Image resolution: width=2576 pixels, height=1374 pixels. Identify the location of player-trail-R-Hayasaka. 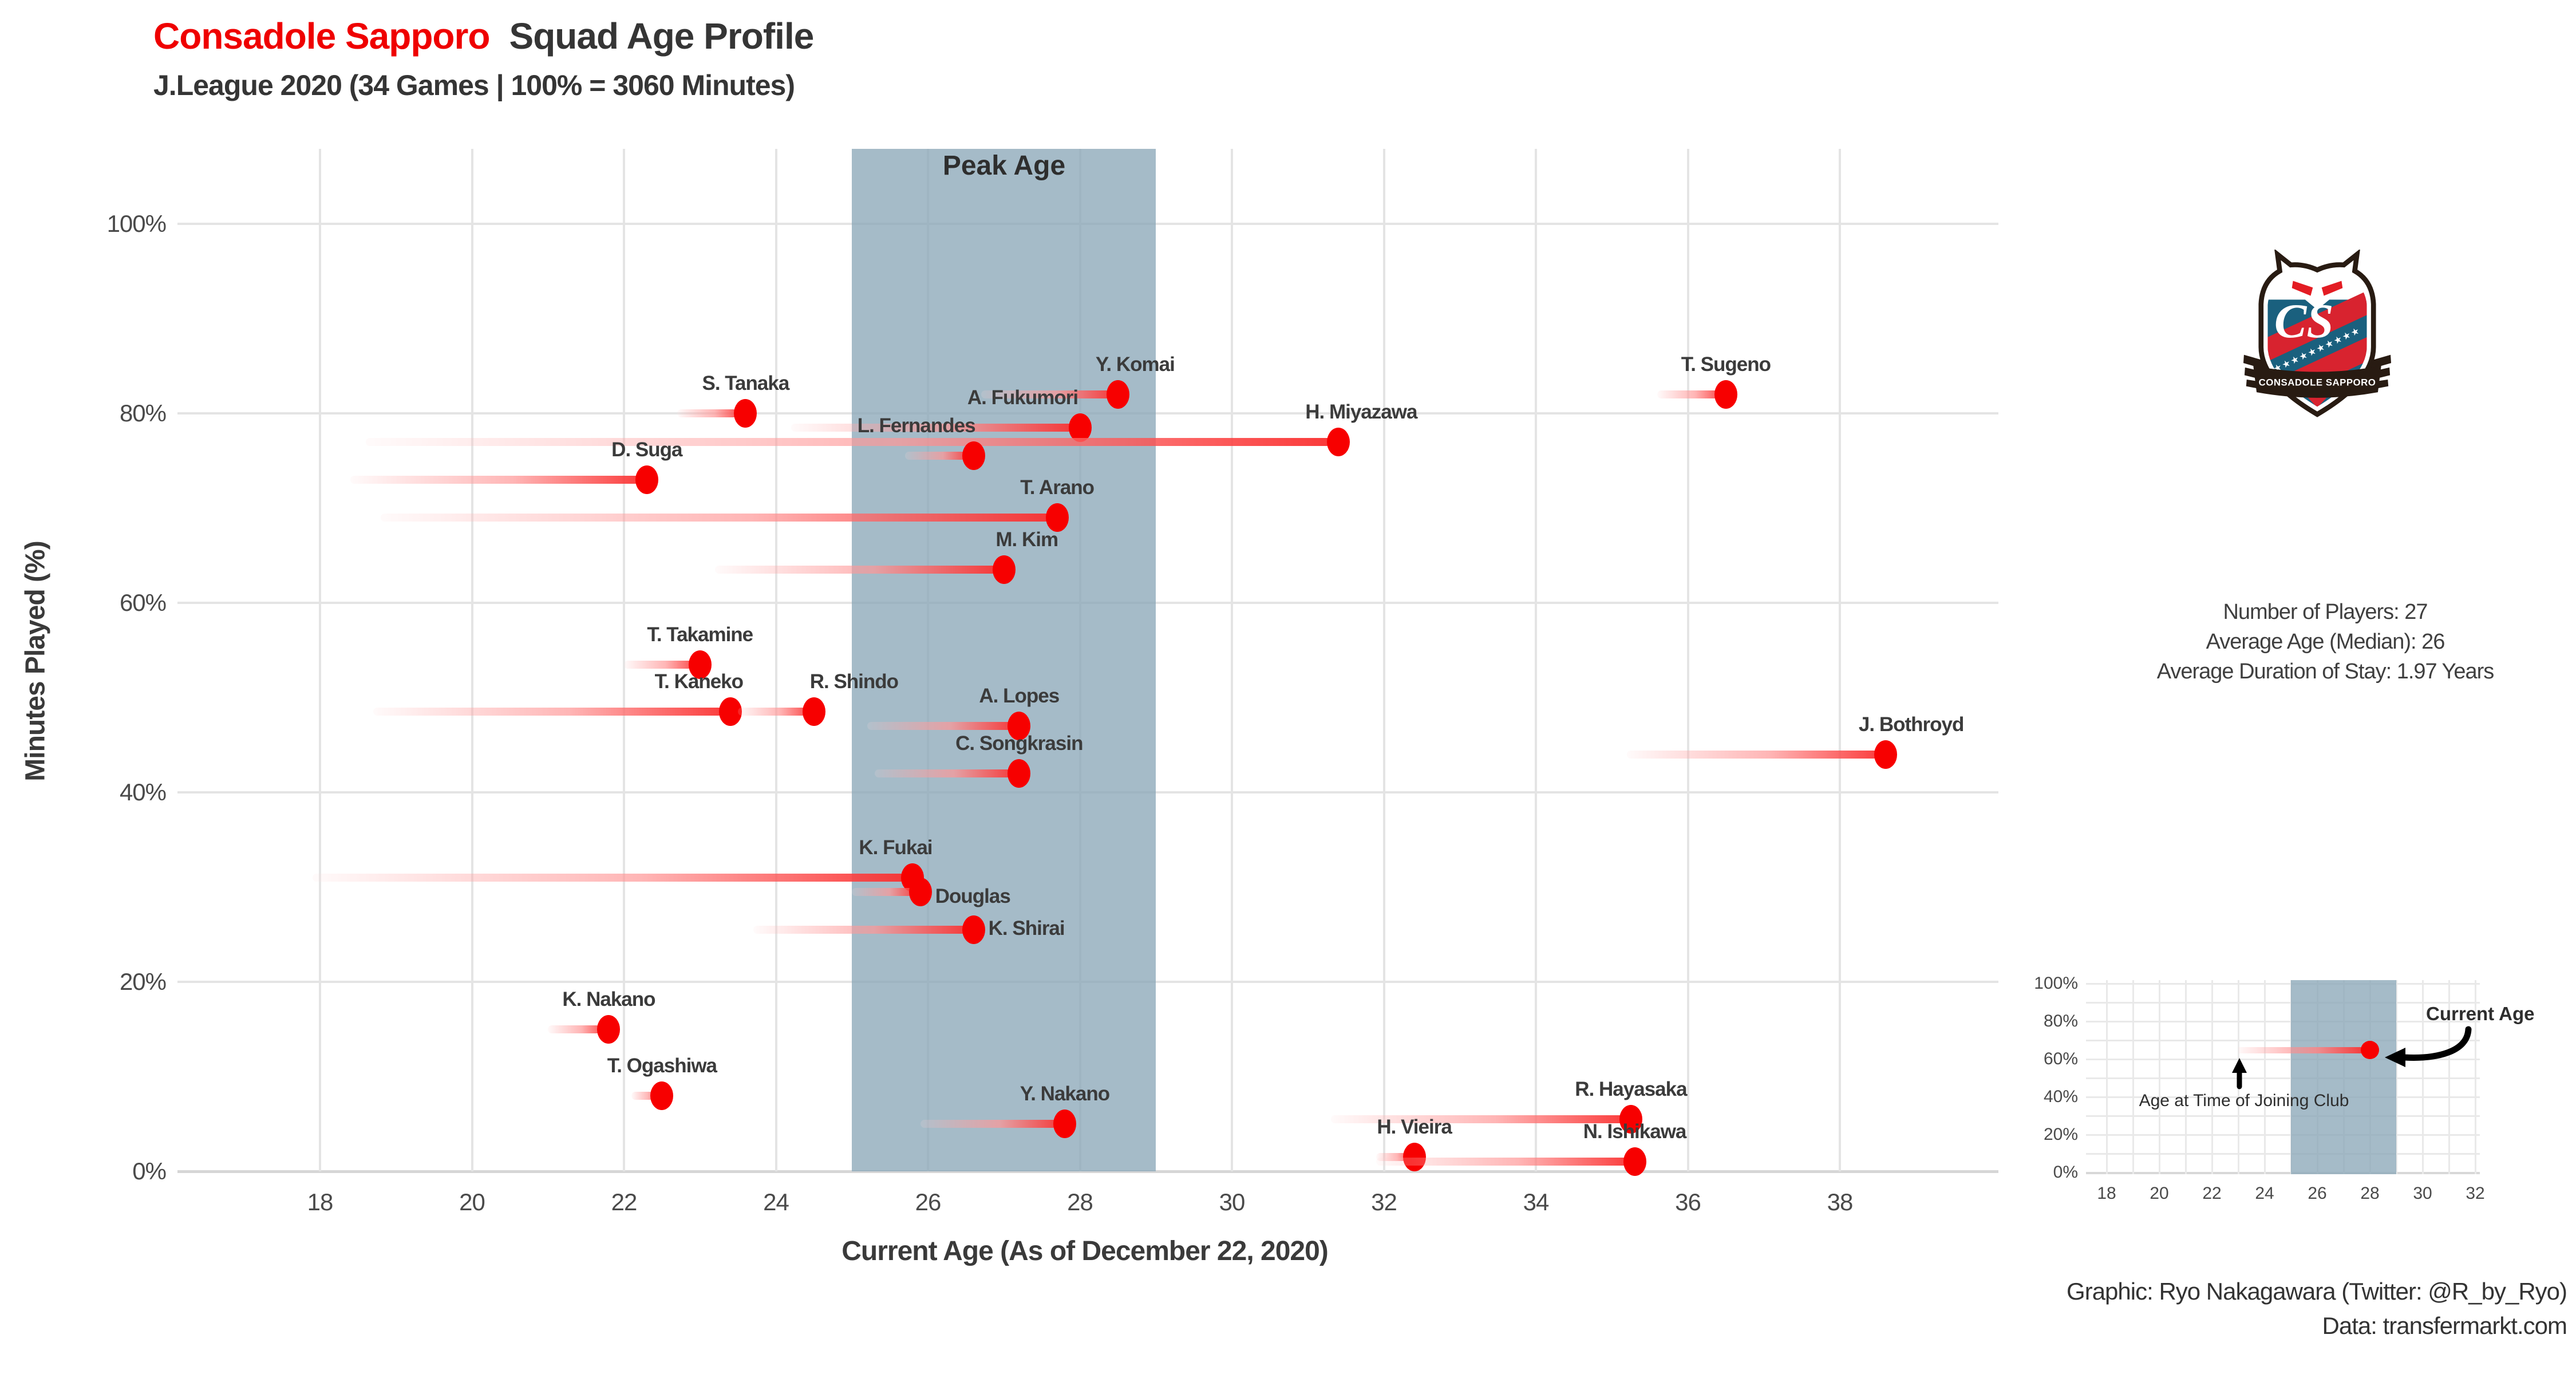
(1480, 1119).